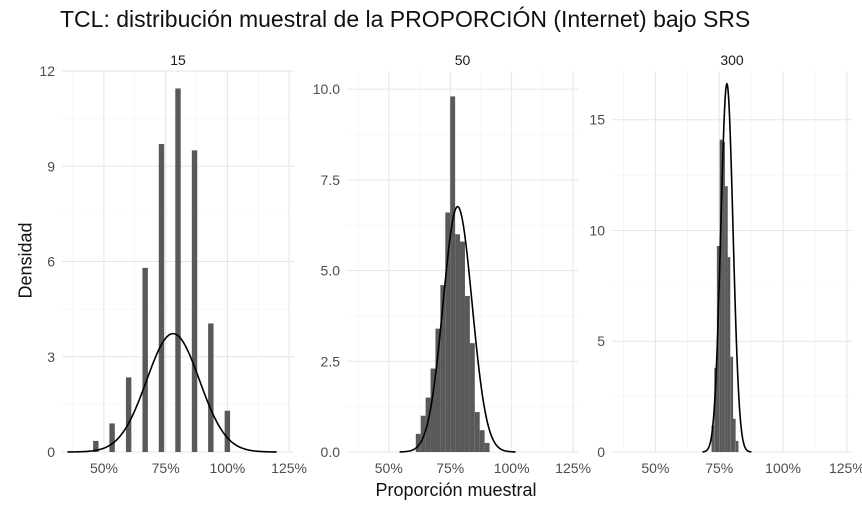 This screenshot has height=510, width=862. What do you see at coordinates (597, 230) in the screenshot?
I see `y-tick-label: 10` at bounding box center [597, 230].